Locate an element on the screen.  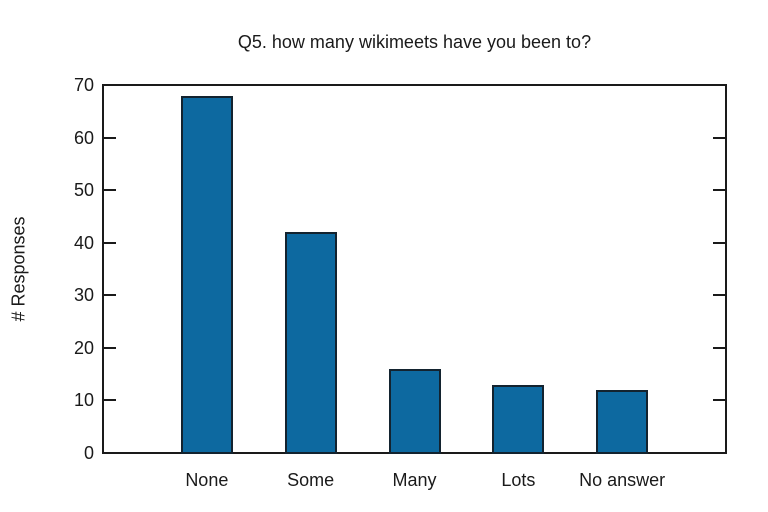
x-tick-label: Some is located at coordinates (311, 480).